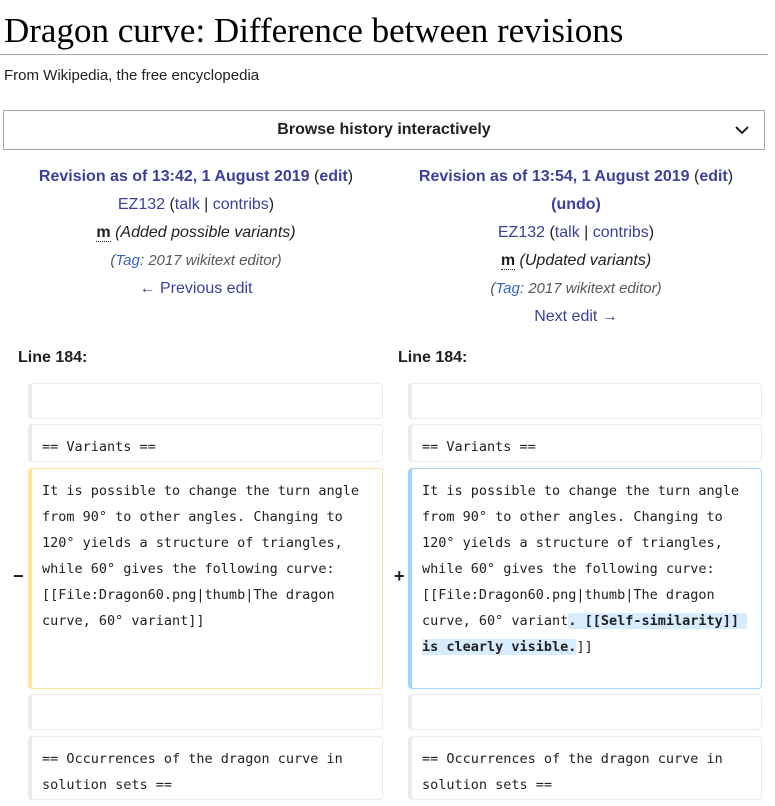  Describe the element at coordinates (205, 232) in the screenshot. I see `old-revision-summary: (Added possible variants)` at that location.